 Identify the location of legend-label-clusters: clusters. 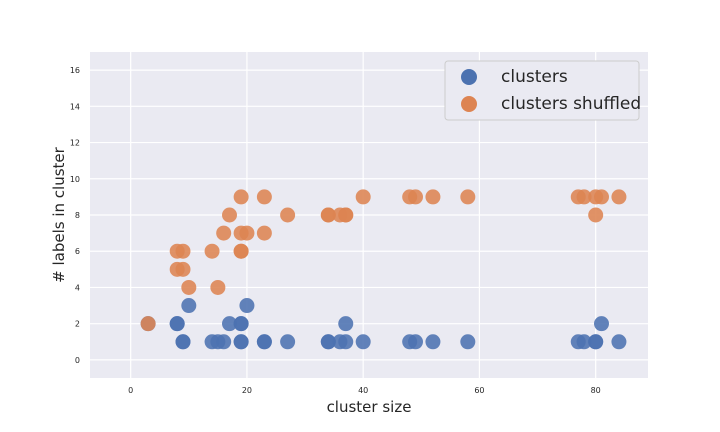
(534, 77).